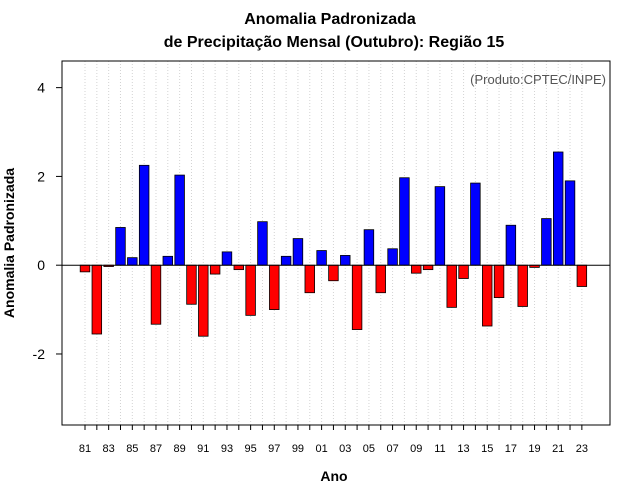  What do you see at coordinates (132, 449) in the screenshot?
I see `x-tick-label: 85` at bounding box center [132, 449].